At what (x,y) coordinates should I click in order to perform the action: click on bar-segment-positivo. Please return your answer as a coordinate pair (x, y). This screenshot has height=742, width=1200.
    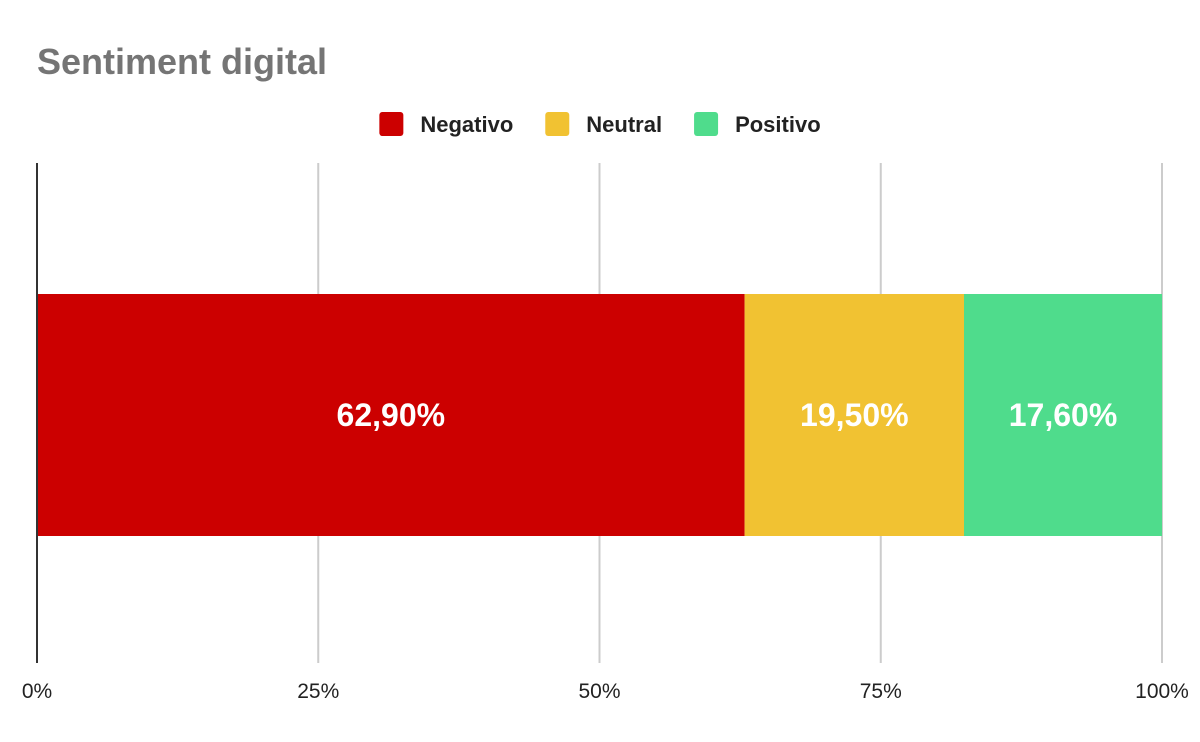
    Looking at the image, I should click on (1063, 415).